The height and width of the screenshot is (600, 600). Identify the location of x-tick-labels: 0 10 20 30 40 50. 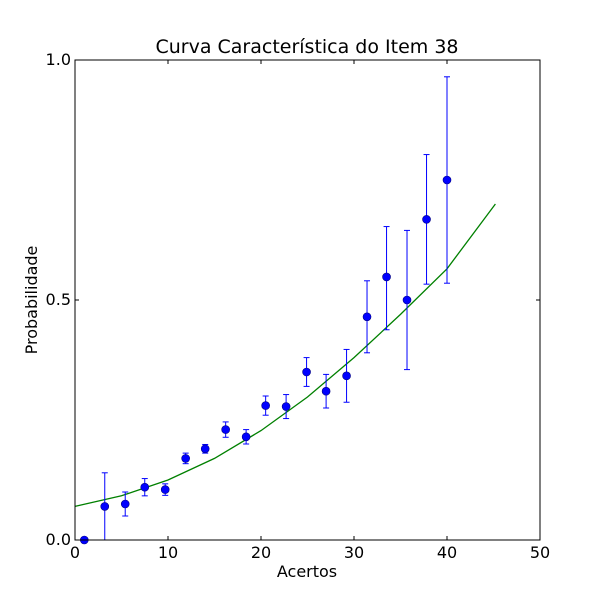
(310, 552).